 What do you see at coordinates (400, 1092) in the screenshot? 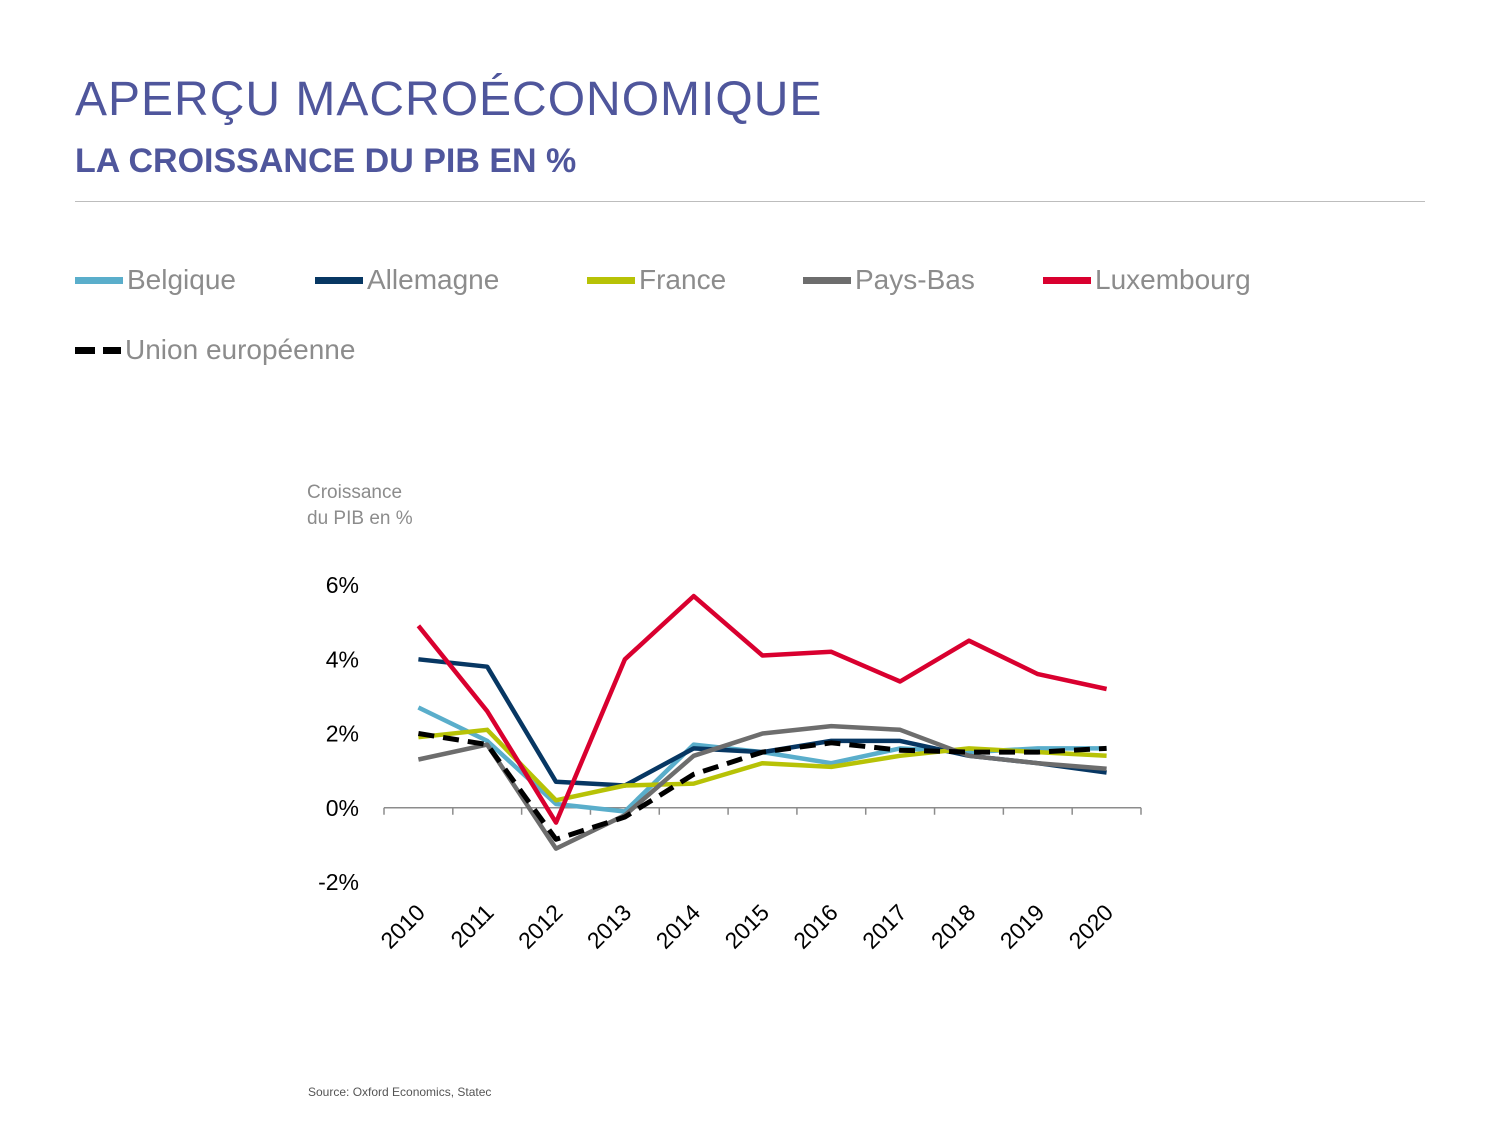
I see `source-note: Source: Oxford Economics, Statec` at bounding box center [400, 1092].